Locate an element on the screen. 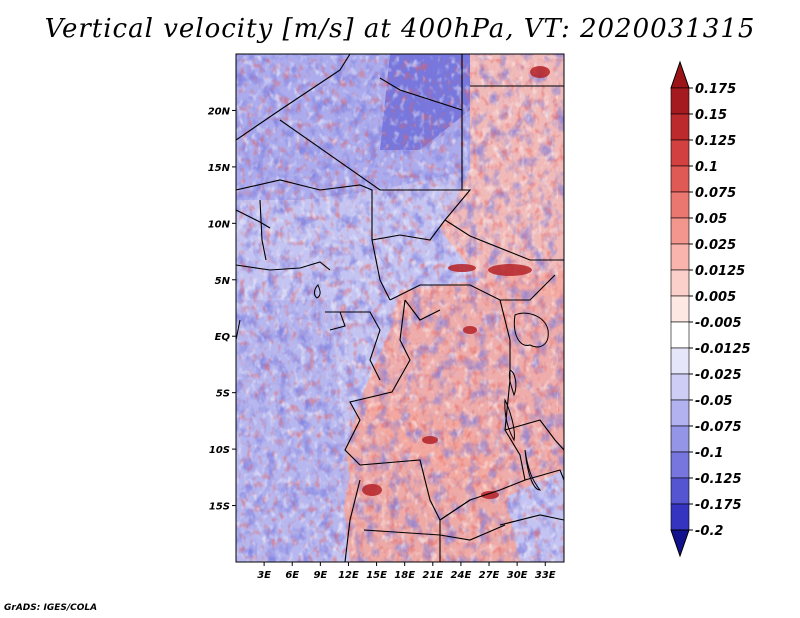  longitude-axis: 3E 6E 9E 12E 15E 18E 21E 24E 27E 30E 33E is located at coordinates (406, 571).